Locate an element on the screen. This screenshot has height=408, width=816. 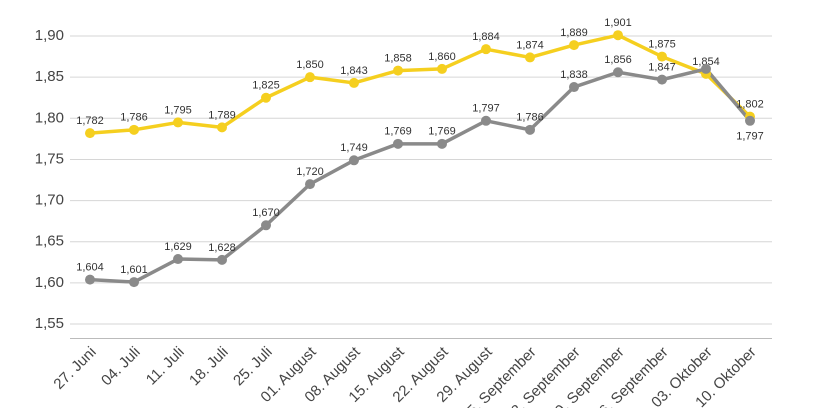
value-label: 1,670 is located at coordinates (266, 213).